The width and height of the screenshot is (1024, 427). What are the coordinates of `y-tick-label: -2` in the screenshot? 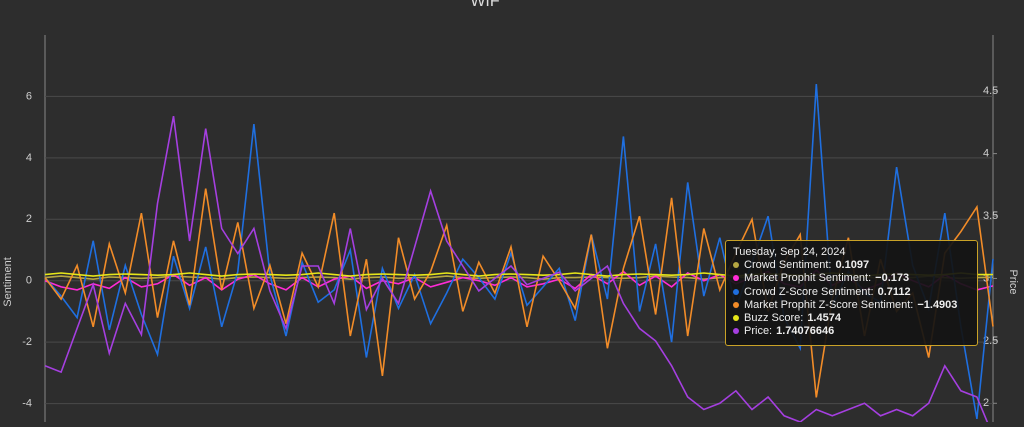 It's located at (27, 342).